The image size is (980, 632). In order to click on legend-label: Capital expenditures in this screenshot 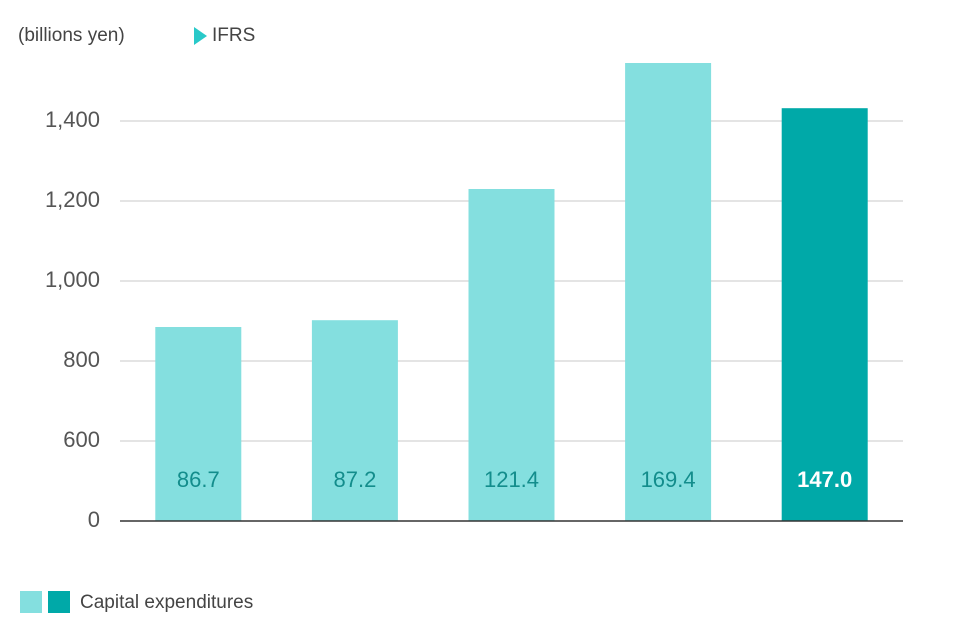, I will do `click(166, 602)`.